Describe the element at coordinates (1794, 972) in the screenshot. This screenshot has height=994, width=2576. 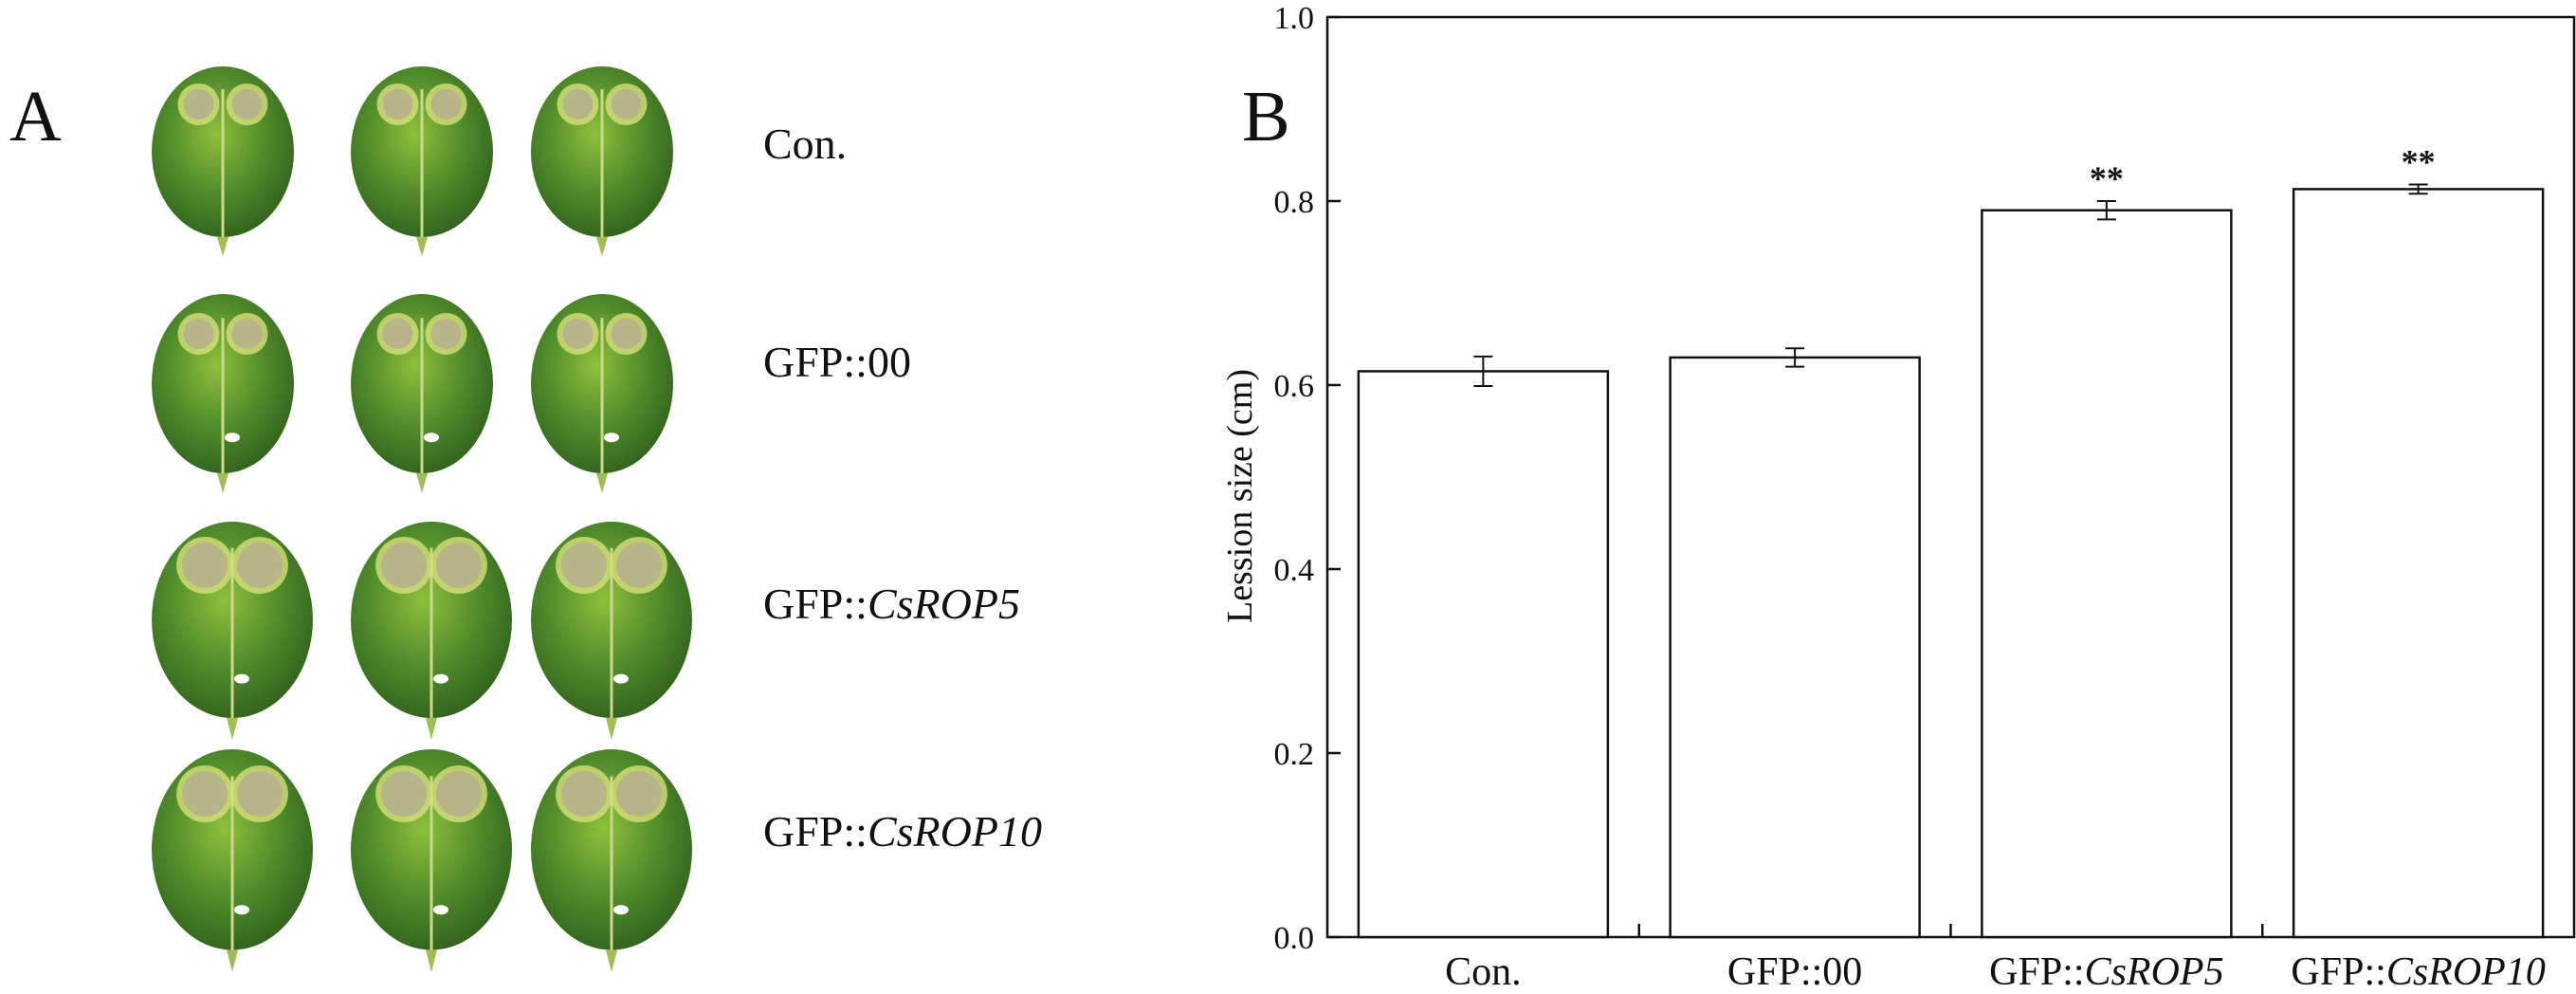
I see `x-tick-label: GFP::00` at that location.